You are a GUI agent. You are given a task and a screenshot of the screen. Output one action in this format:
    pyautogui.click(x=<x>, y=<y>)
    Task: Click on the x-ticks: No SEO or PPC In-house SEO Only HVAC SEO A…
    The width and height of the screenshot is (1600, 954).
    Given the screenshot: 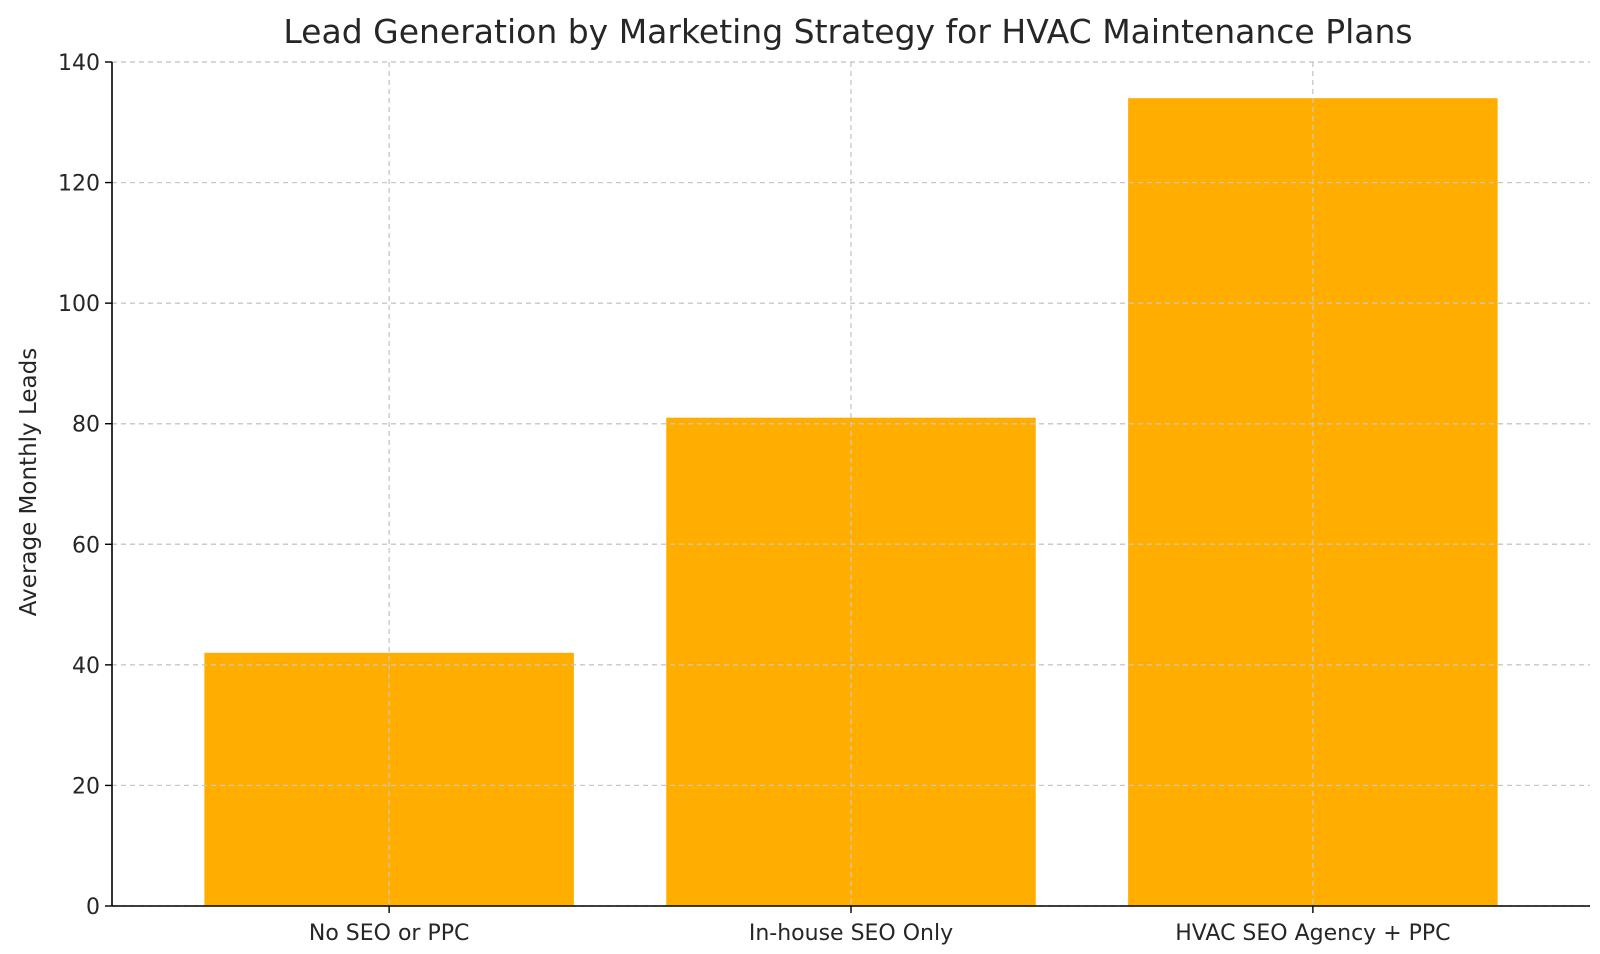 What is the action you would take?
    pyautogui.click(x=880, y=926)
    